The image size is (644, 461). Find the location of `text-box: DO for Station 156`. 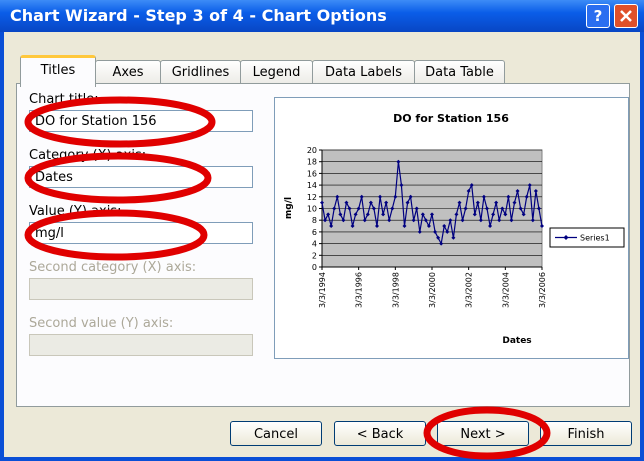

text-box: DO for Station 156 is located at coordinates (141, 121).